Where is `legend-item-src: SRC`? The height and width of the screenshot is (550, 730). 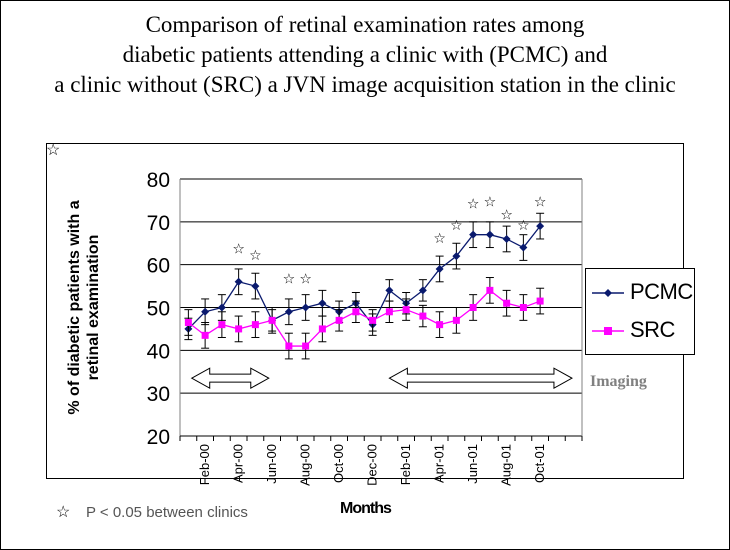
legend-item-src: SRC is located at coordinates (642, 330).